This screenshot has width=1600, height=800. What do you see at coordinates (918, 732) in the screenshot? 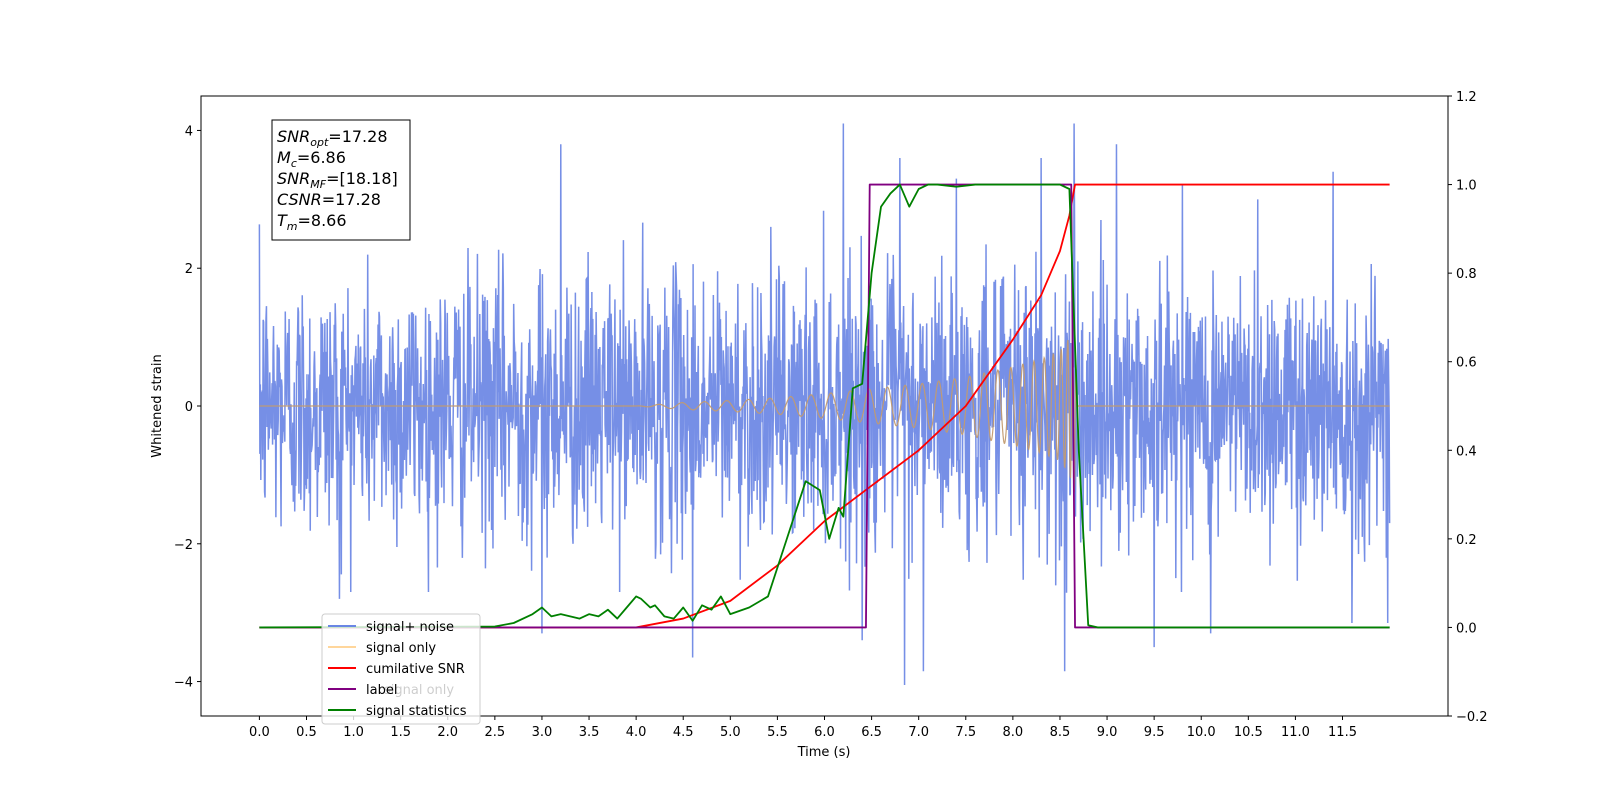
I see `x-tick-label: 7.0` at bounding box center [918, 732].